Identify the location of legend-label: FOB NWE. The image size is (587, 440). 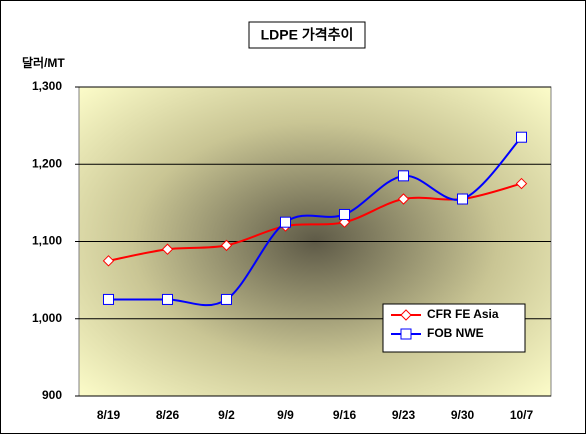
(455, 333).